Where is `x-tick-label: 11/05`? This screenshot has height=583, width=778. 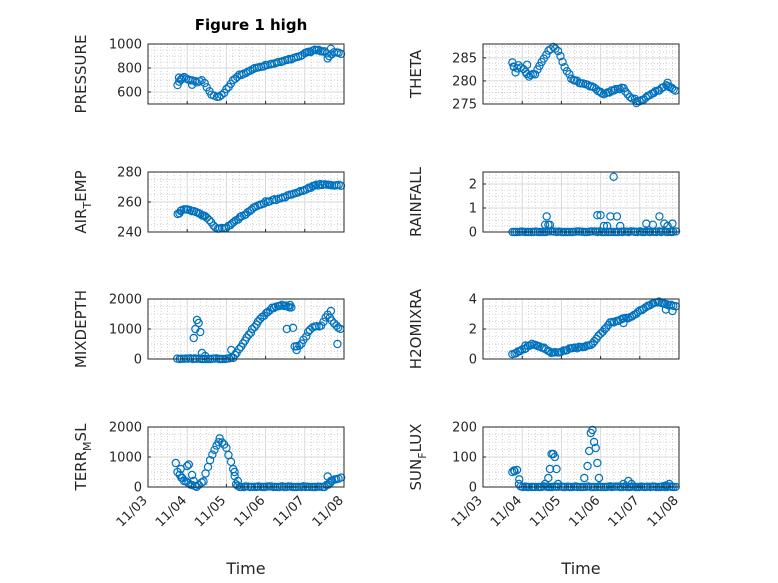
x-tick-label: 11/05 is located at coordinates (545, 511).